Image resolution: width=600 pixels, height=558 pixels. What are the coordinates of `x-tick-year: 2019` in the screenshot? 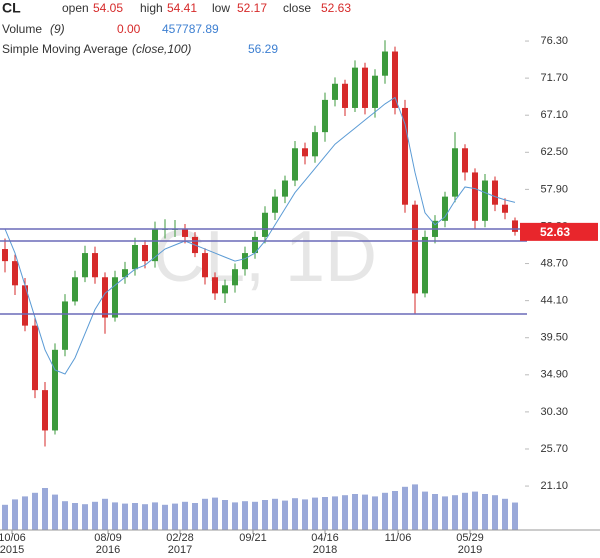 It's located at (470, 550).